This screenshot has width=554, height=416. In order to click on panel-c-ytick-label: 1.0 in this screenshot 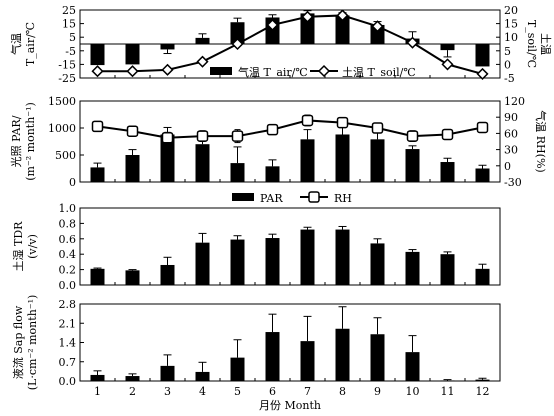, I will do `click(68, 208)`.